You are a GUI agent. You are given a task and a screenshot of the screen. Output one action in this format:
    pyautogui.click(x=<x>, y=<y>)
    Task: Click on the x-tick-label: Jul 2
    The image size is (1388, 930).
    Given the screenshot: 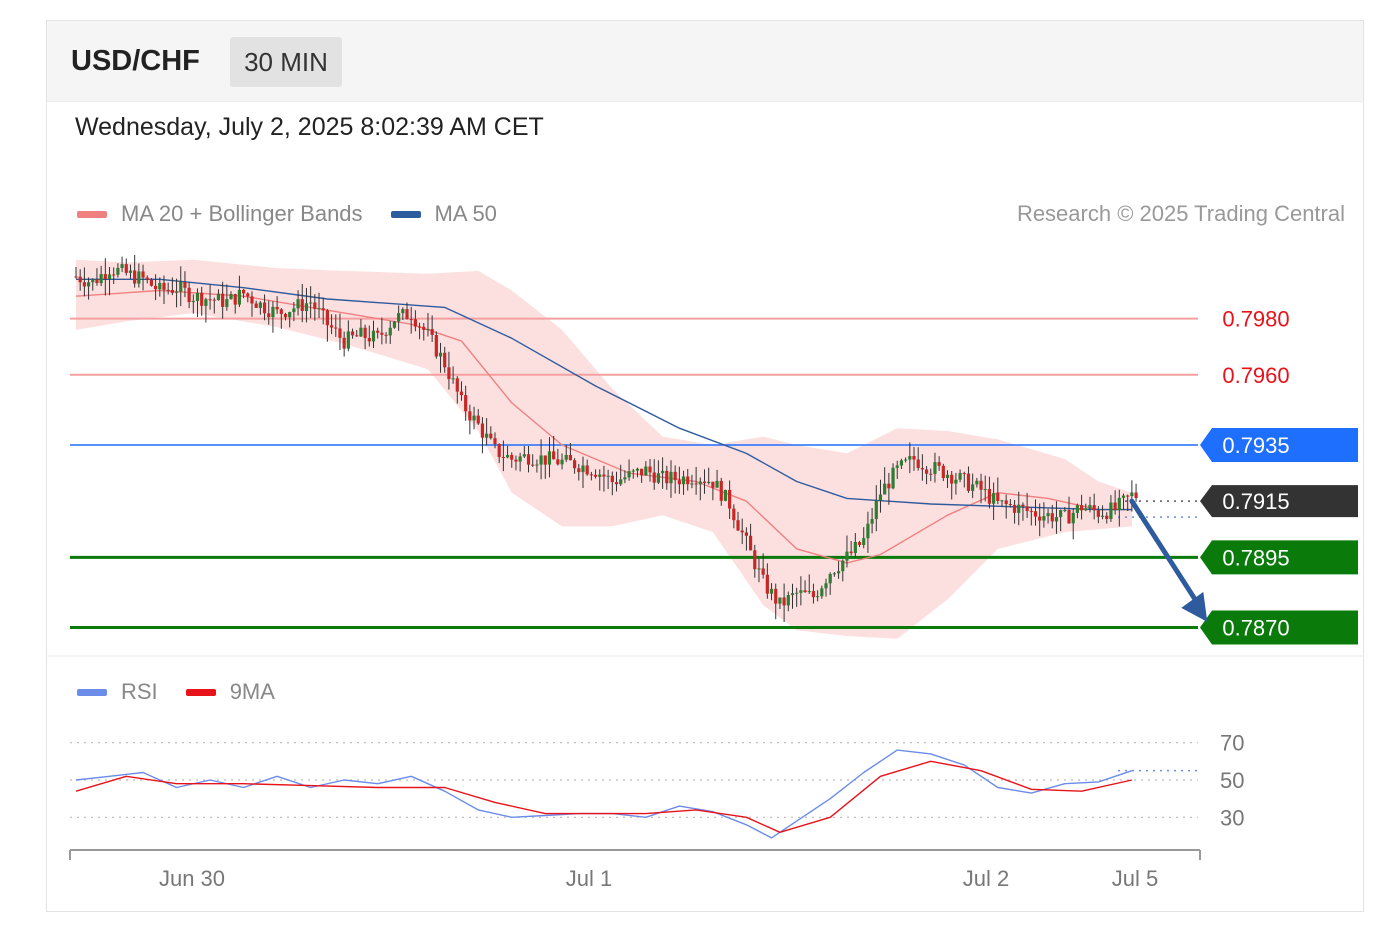 What is the action you would take?
    pyautogui.click(x=986, y=878)
    